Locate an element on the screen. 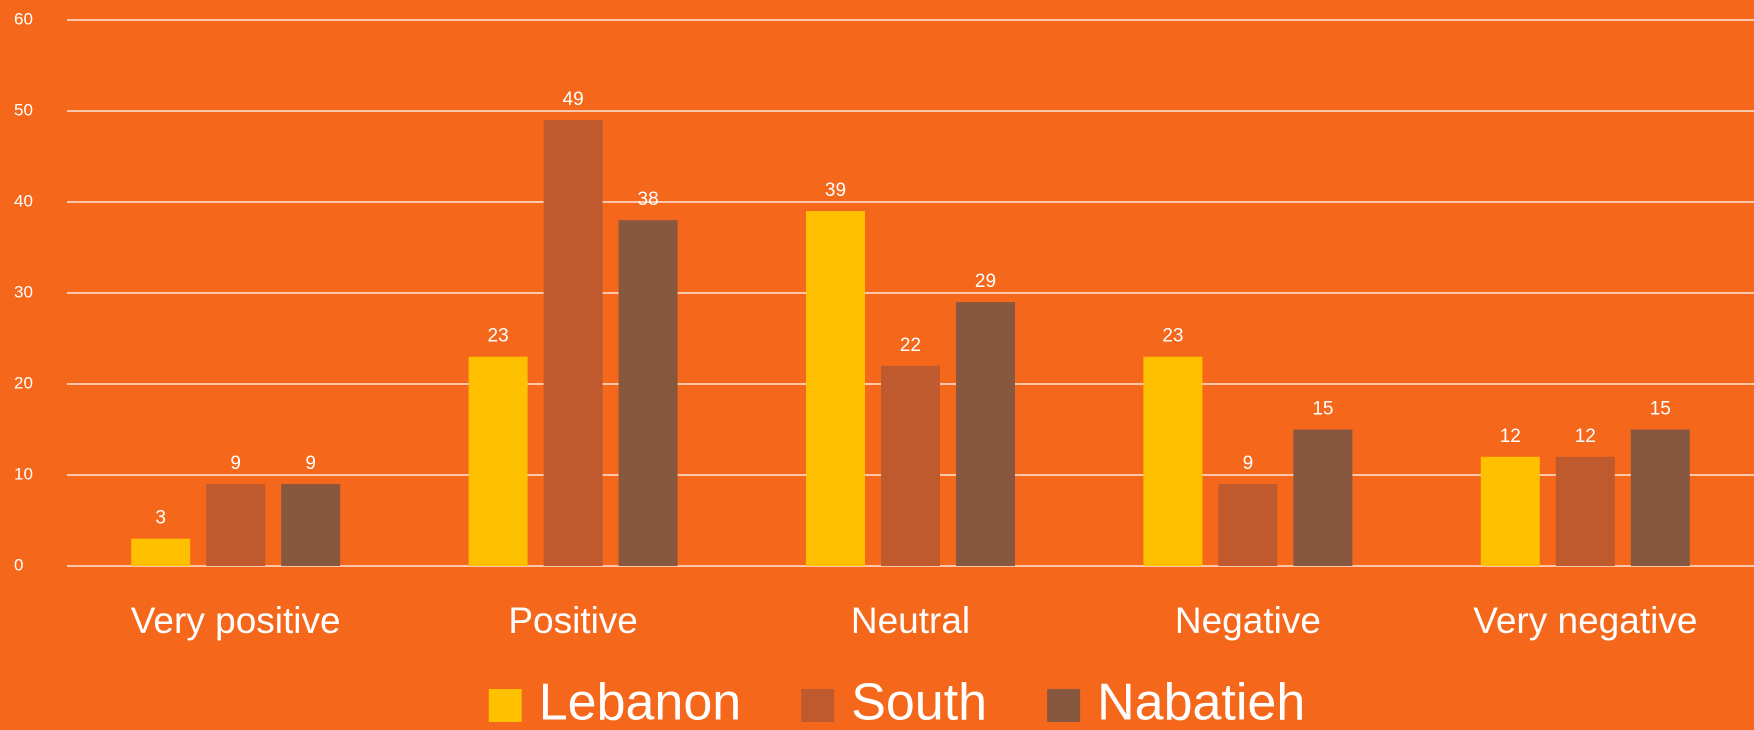 The image size is (1754, 730). y-tick-label: 10 is located at coordinates (23, 473).